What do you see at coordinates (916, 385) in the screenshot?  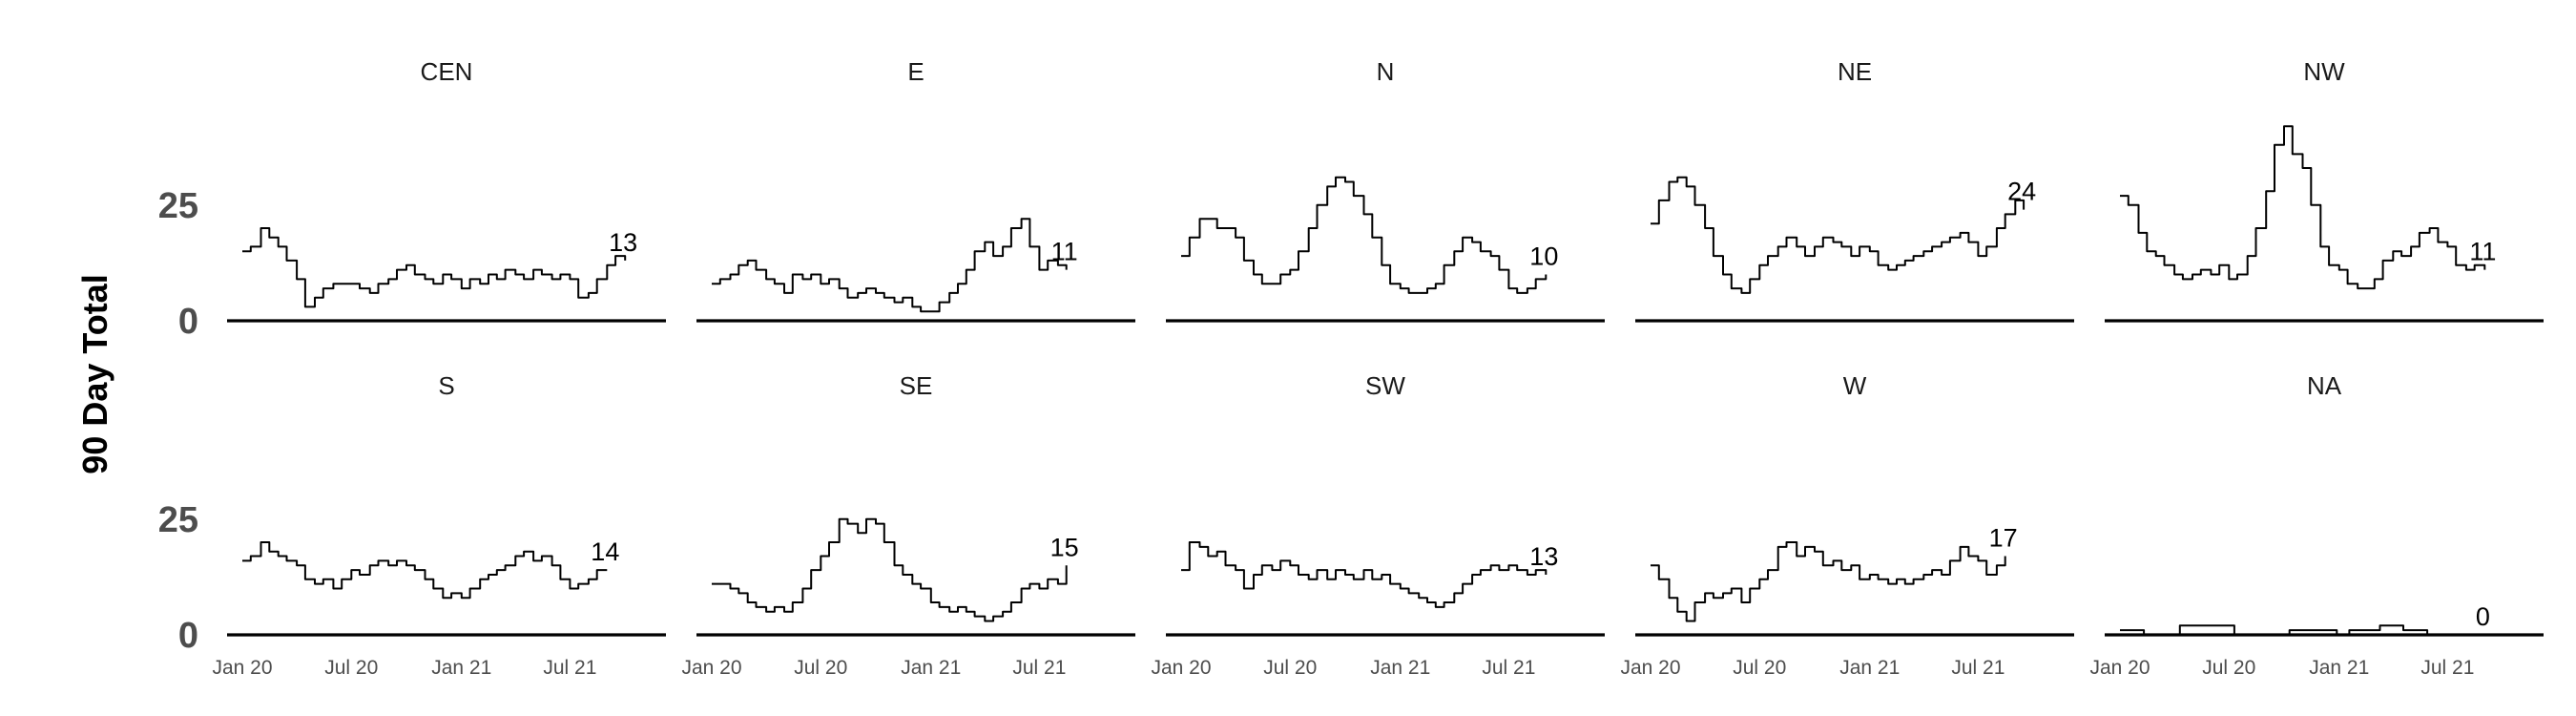 I see `facet-title: SE` at bounding box center [916, 385].